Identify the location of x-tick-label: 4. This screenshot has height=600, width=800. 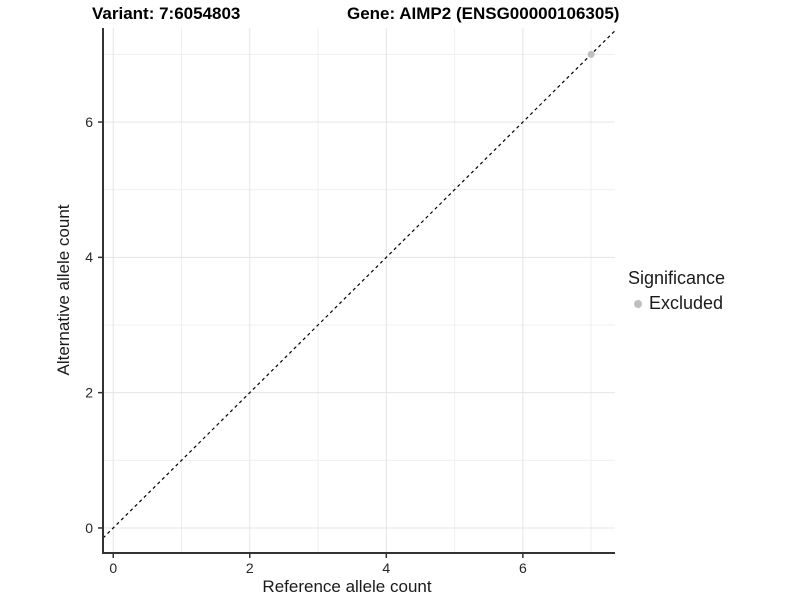
(386, 568).